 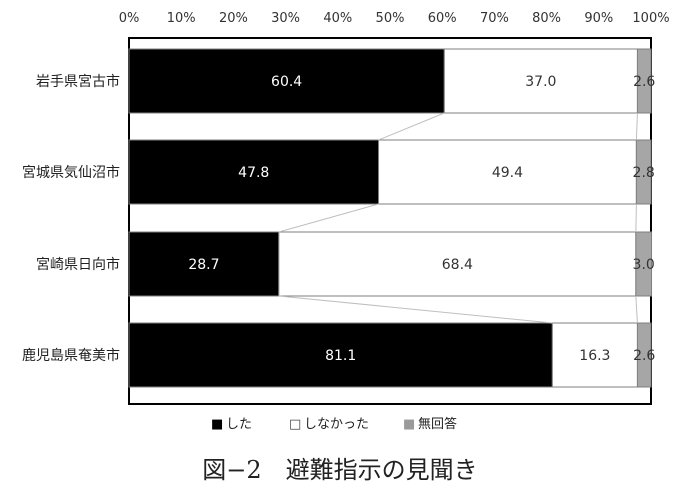 I want to click on x-tick-label: 100%, so click(x=650, y=18).